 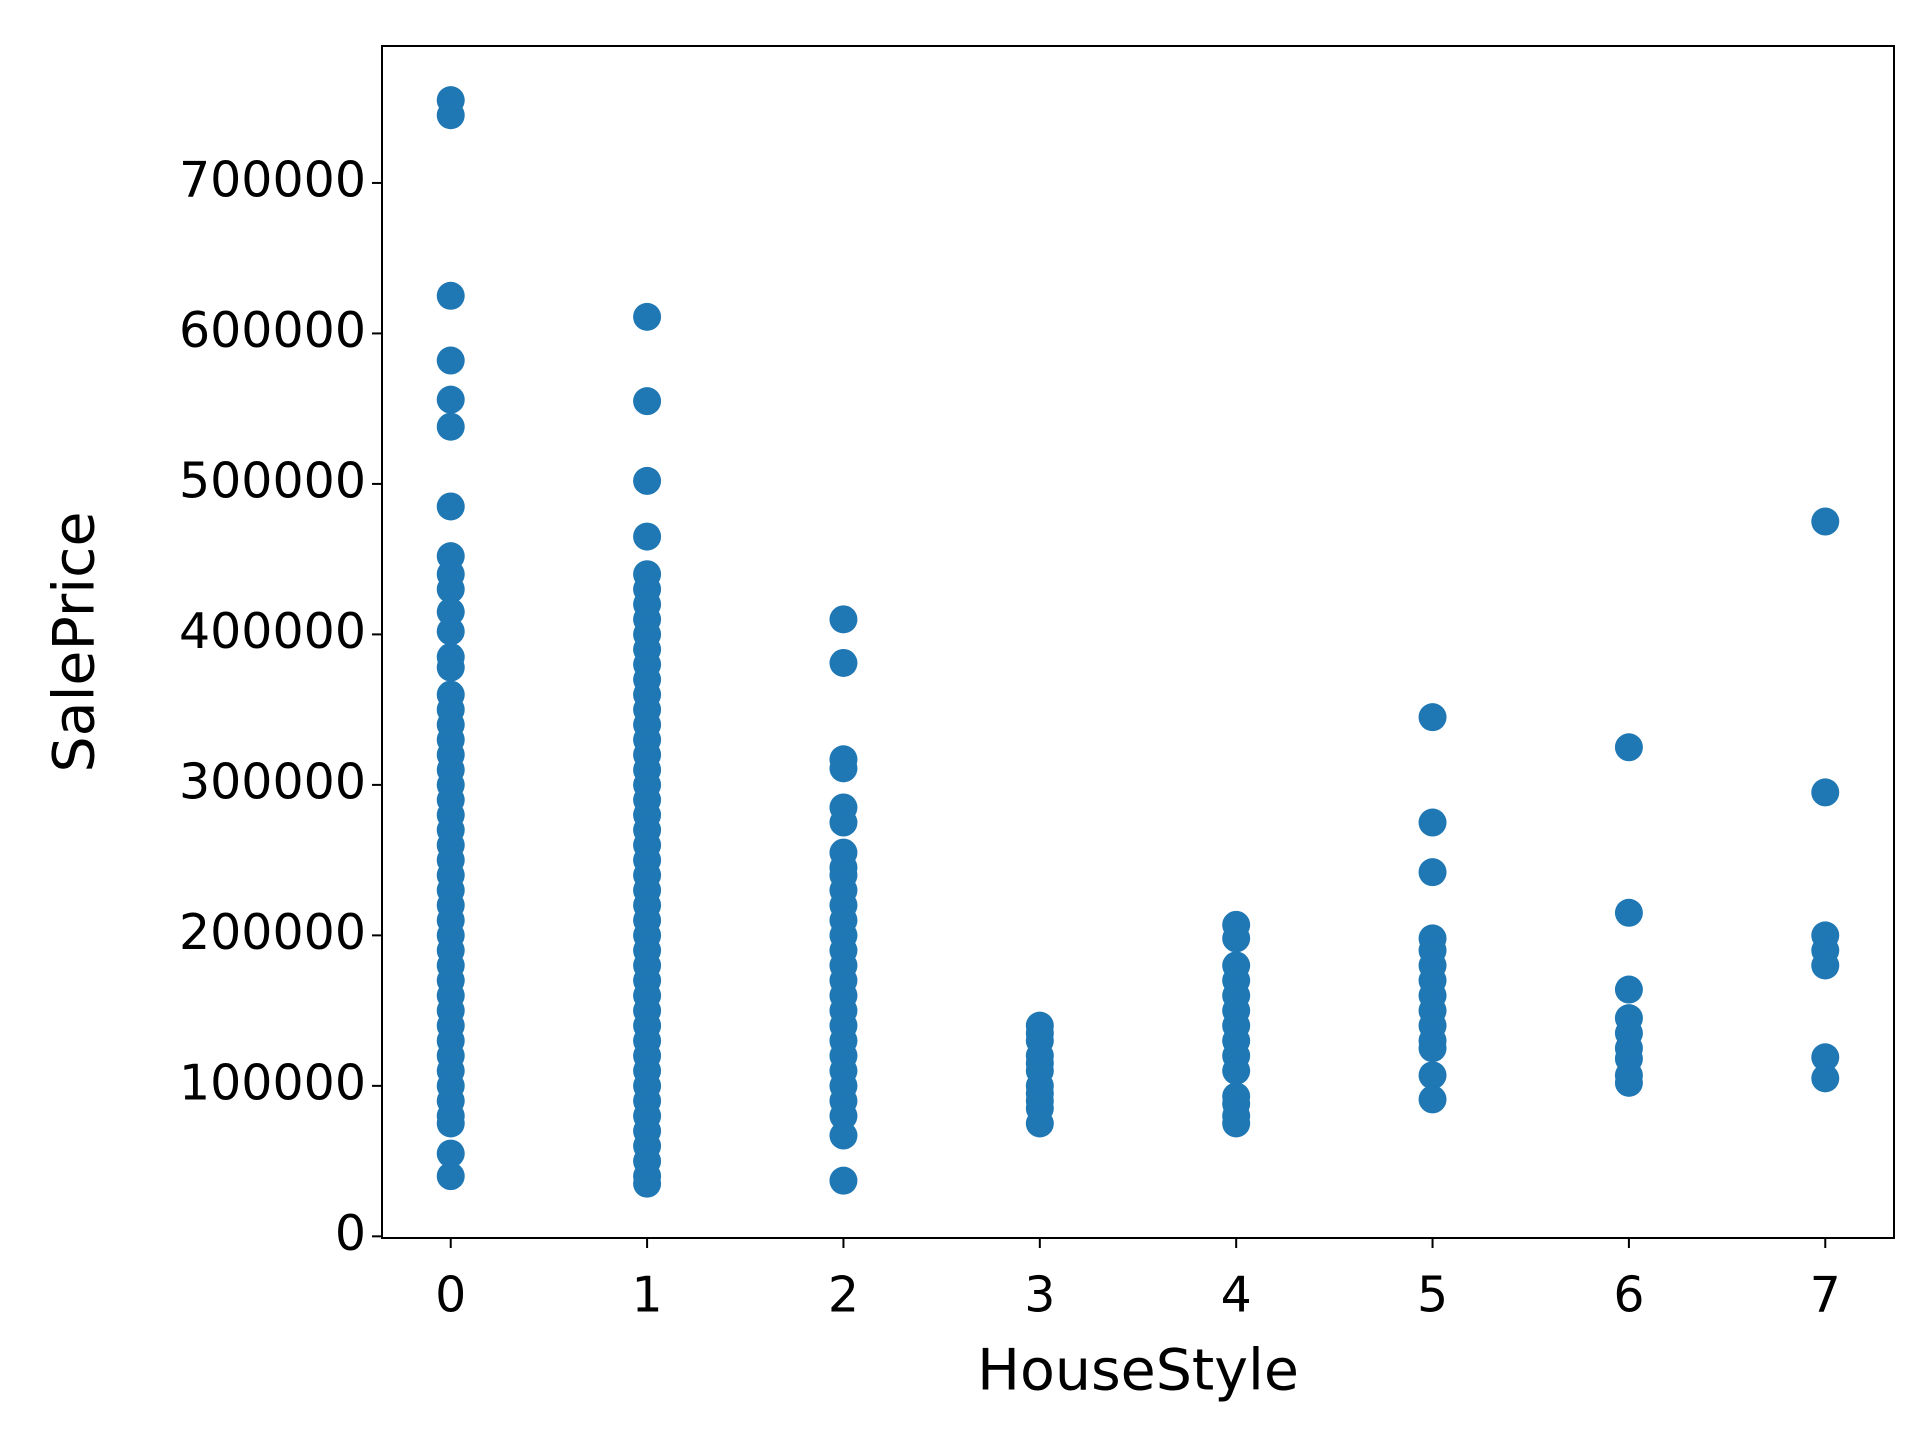 What do you see at coordinates (1039, 1295) in the screenshot?
I see `x-tick-label: 3` at bounding box center [1039, 1295].